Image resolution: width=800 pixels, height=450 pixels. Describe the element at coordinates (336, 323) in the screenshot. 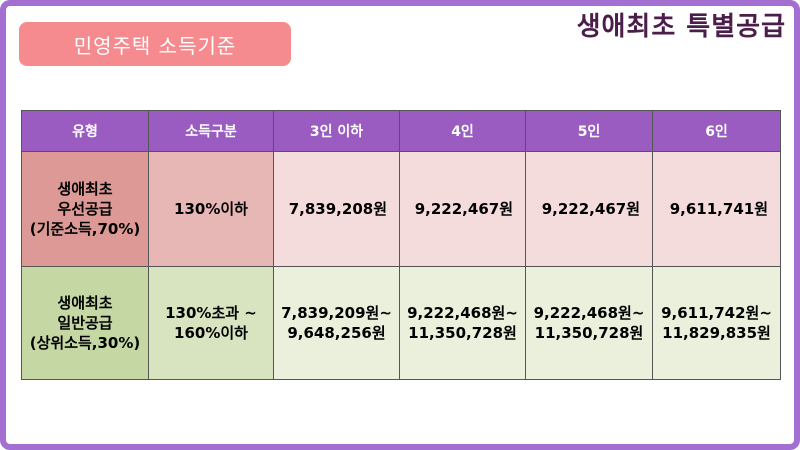

I see `income-range-cell: 7,839,209원~ 9,648,256원` at that location.